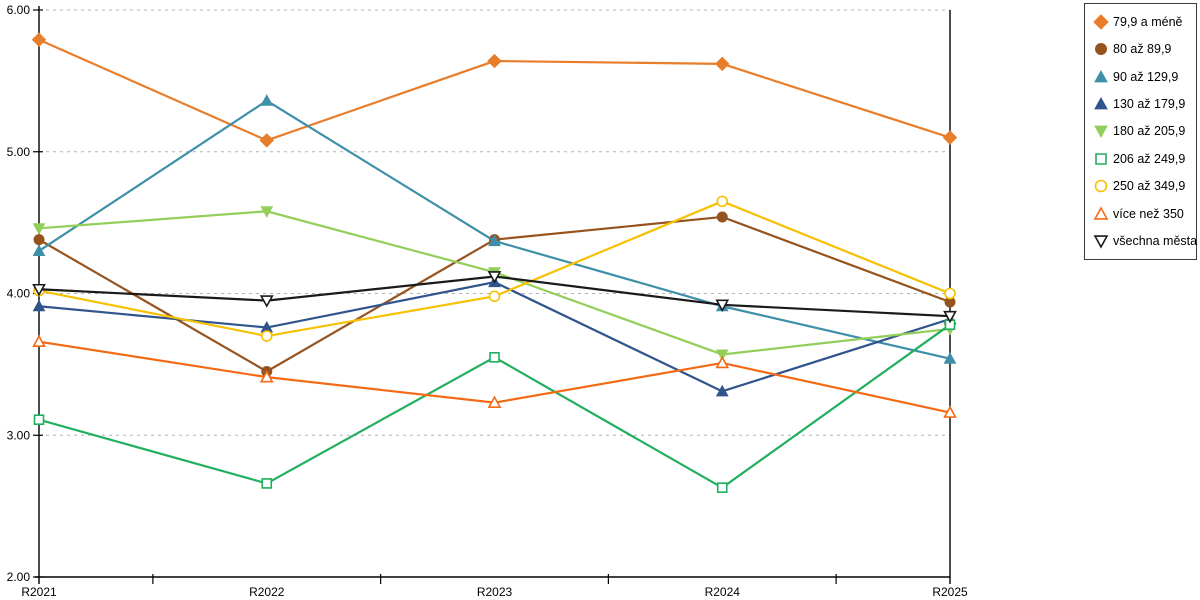  What do you see at coordinates (495, 592) in the screenshot?
I see `x-tick-label: R2023` at bounding box center [495, 592].